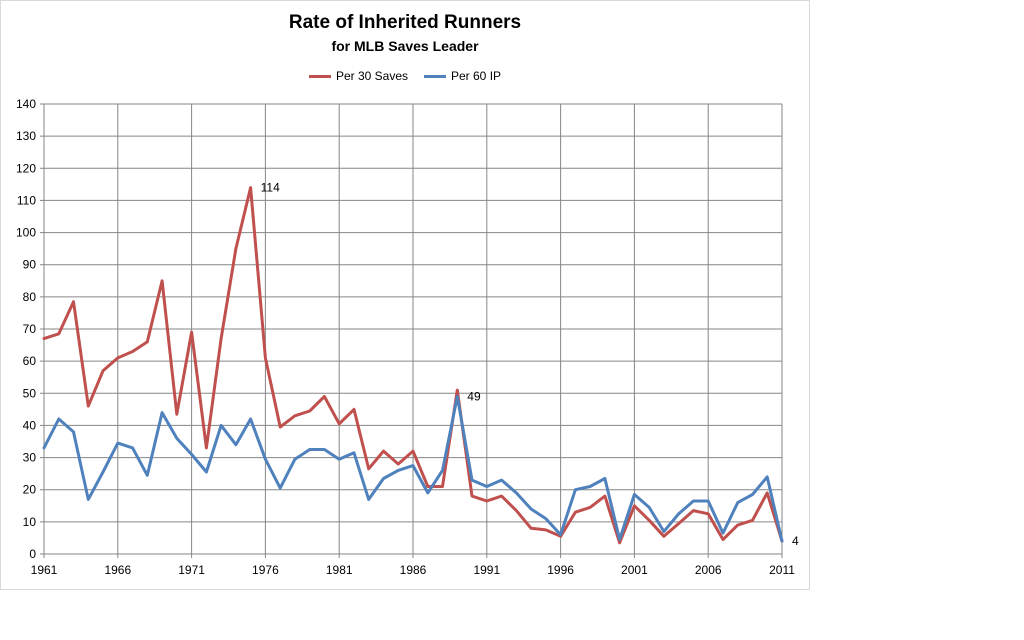 This screenshot has width=1024, height=640. Describe the element at coordinates (319, 76) in the screenshot. I see `legend-swatch-red` at that location.